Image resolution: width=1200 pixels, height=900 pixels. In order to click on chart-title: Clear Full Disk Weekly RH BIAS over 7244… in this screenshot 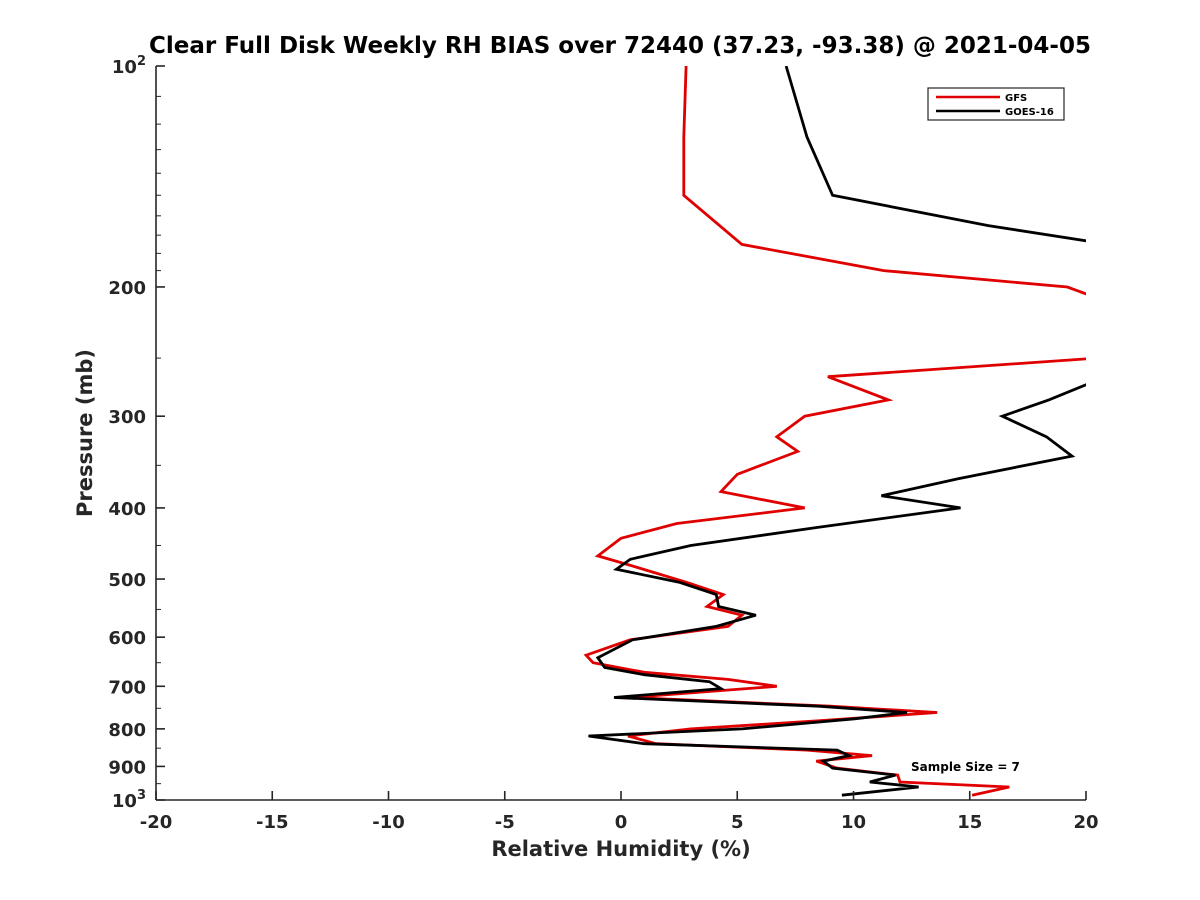, I will do `click(620, 46)`.